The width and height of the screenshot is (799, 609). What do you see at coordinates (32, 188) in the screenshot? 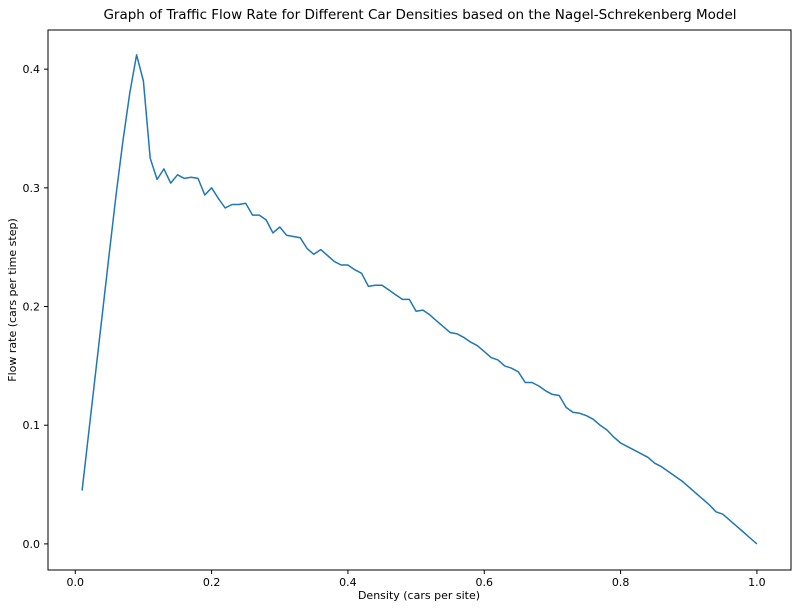
I see `y-tick-label: 0.3` at bounding box center [32, 188].